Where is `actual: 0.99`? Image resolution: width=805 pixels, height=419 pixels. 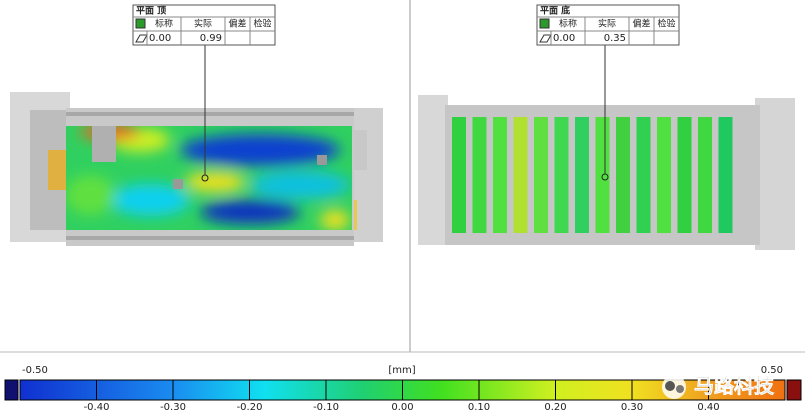 actual: 0.99 is located at coordinates (211, 38).